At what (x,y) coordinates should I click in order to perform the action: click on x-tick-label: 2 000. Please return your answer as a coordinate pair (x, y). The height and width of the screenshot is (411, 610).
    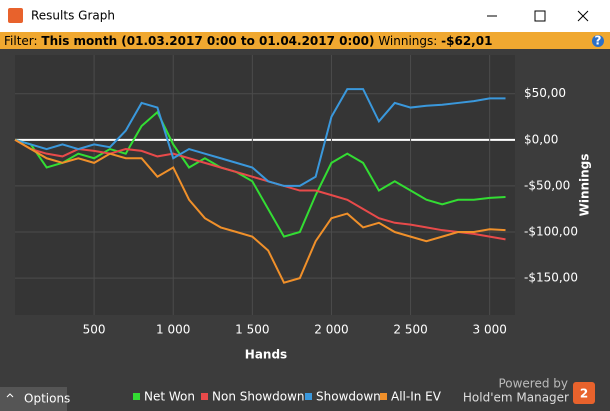
    Looking at the image, I should click on (331, 330).